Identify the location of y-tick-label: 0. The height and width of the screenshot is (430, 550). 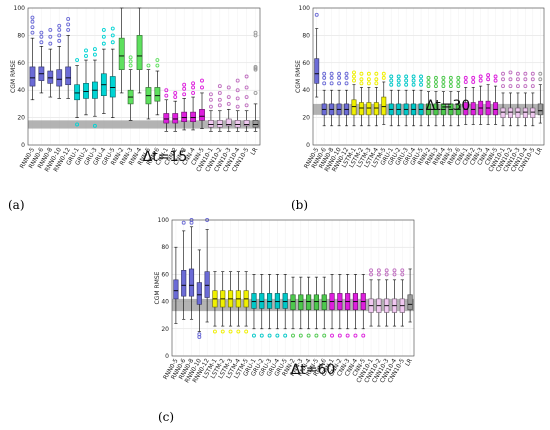
(308, 145).